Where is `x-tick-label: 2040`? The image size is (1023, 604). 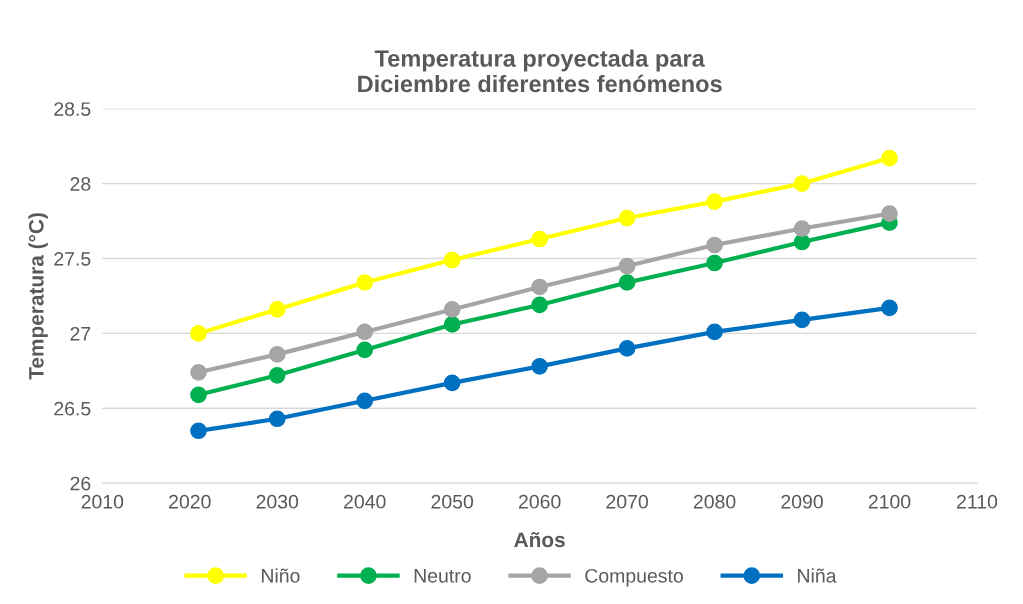 x-tick-label: 2040 is located at coordinates (365, 501).